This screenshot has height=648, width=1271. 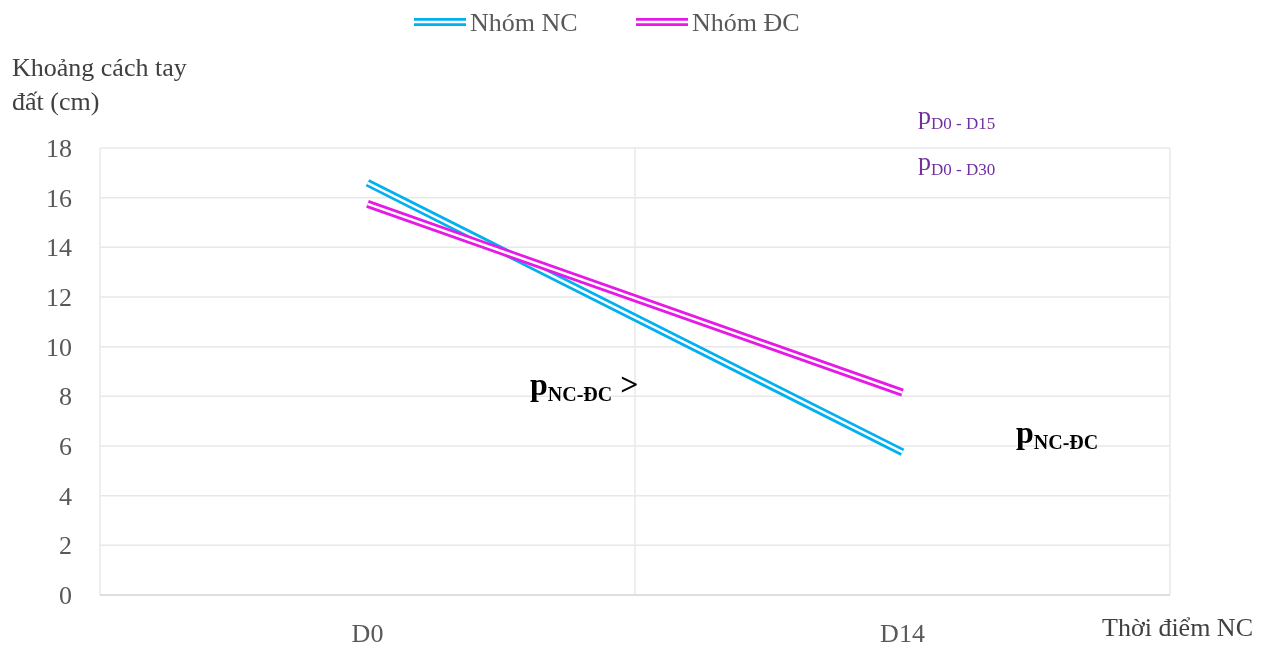 I want to click on y-tick-label: 6, so click(x=65, y=447).